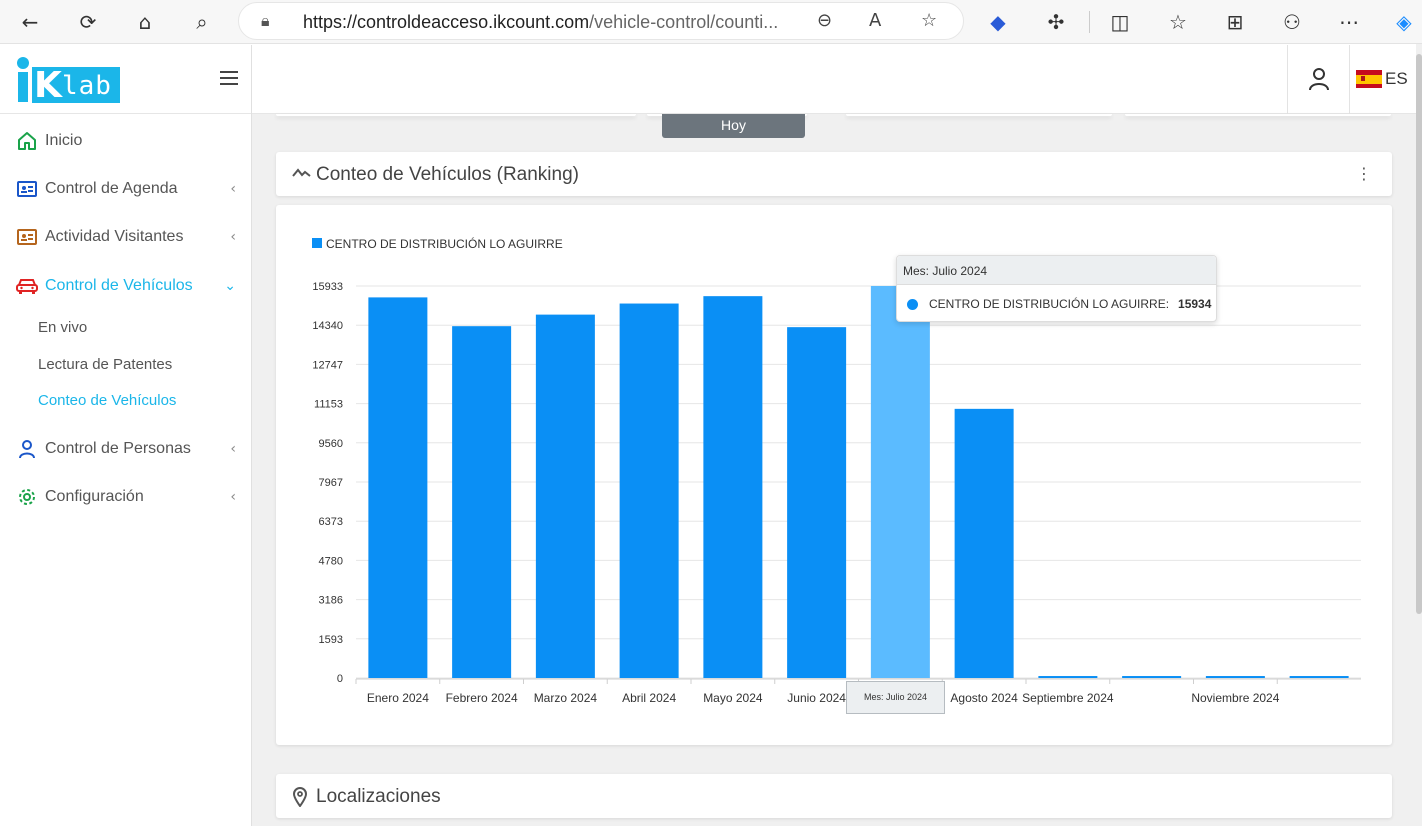 Image resolution: width=1422 pixels, height=826 pixels. I want to click on read-aloud-icon: A, so click(875, 20).